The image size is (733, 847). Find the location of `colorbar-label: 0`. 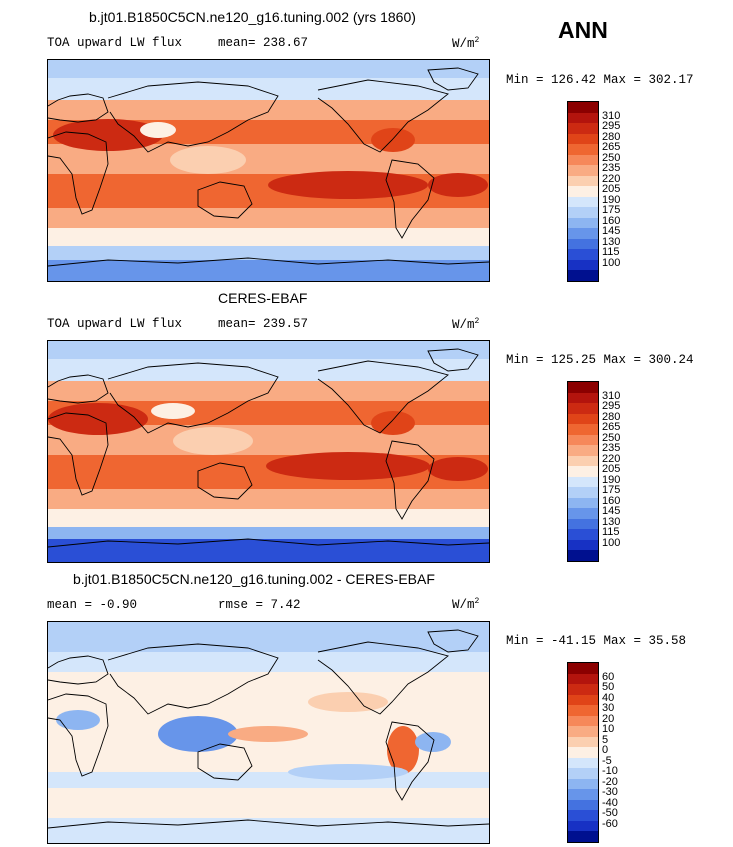

colorbar-label: 0 is located at coordinates (605, 750).